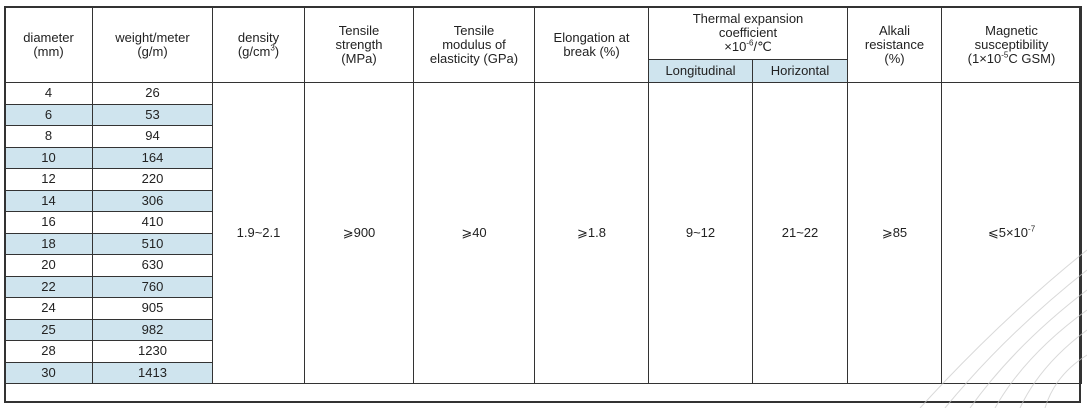 The width and height of the screenshot is (1087, 408). What do you see at coordinates (48, 114) in the screenshot?
I see `diameter-cell: 6` at bounding box center [48, 114].